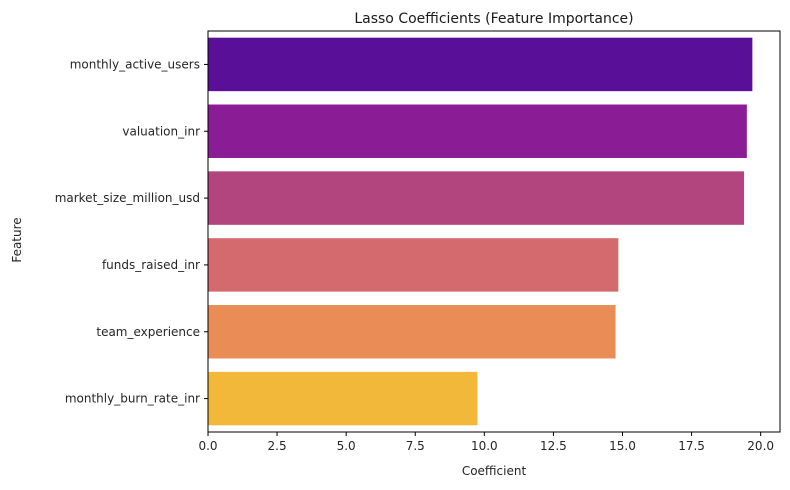  I want to click on x-axis-ticks: 0.0 2.5 5.0 7.5 10.0 12.5 15.0 17.5 20.0, so click(486, 442).